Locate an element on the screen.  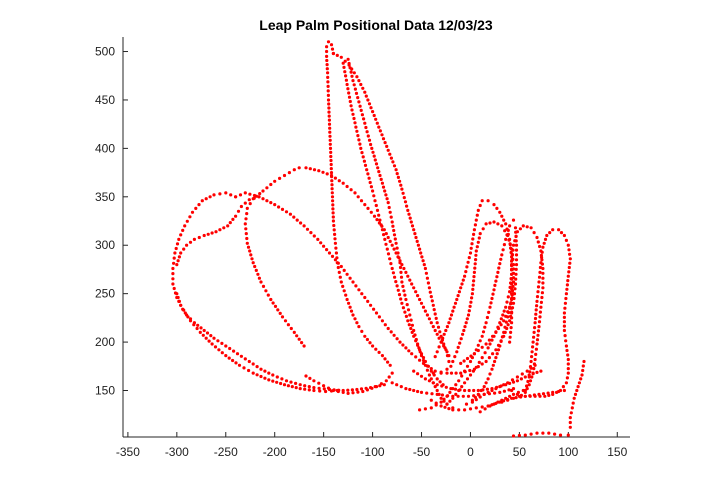
y-tick-label: 350 is located at coordinates (105, 197).